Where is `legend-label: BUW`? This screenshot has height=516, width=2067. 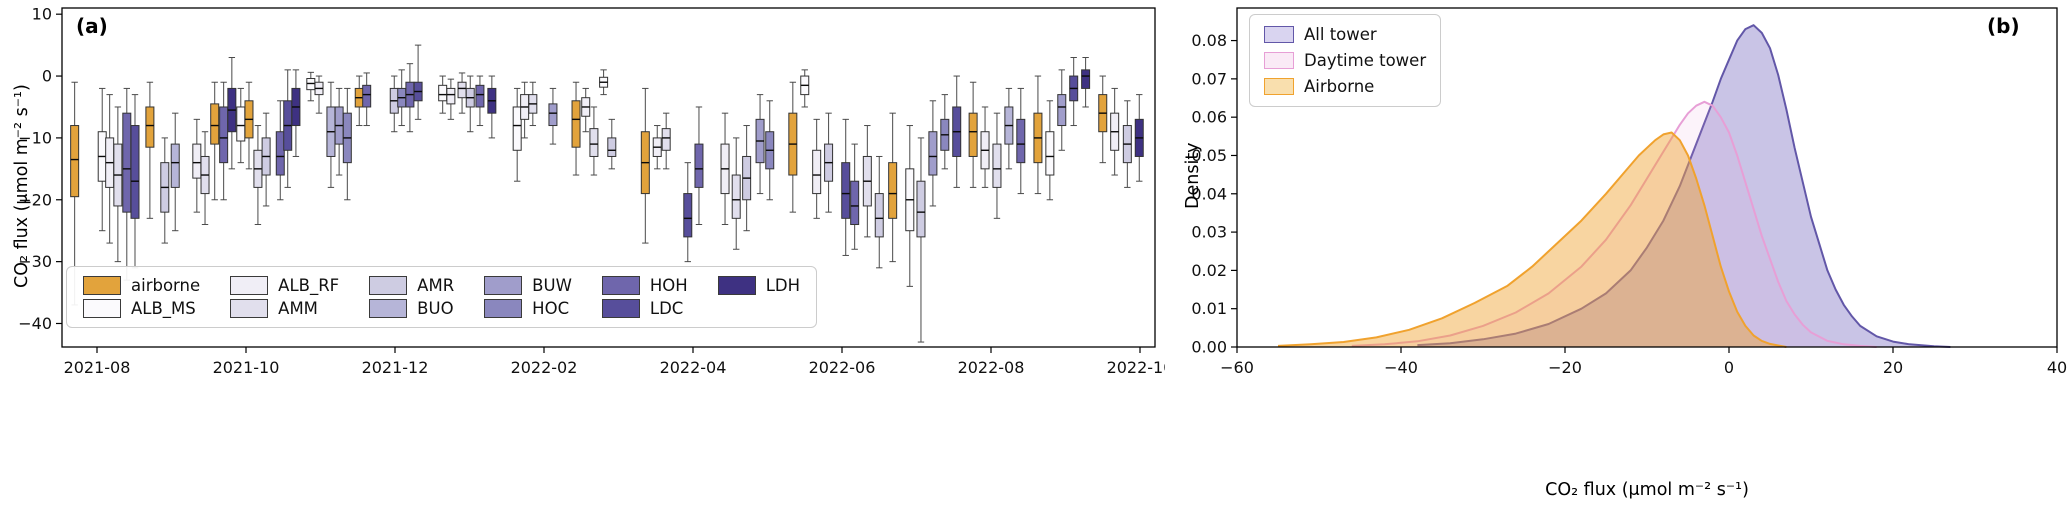
legend-label: BUW is located at coordinates (552, 285).